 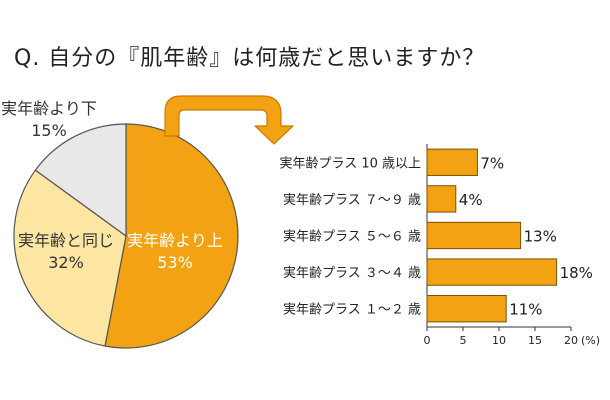 What do you see at coordinates (350, 163) in the screenshot?
I see `bar-category-label-0: 実年齢プラス 10 歳以上` at bounding box center [350, 163].